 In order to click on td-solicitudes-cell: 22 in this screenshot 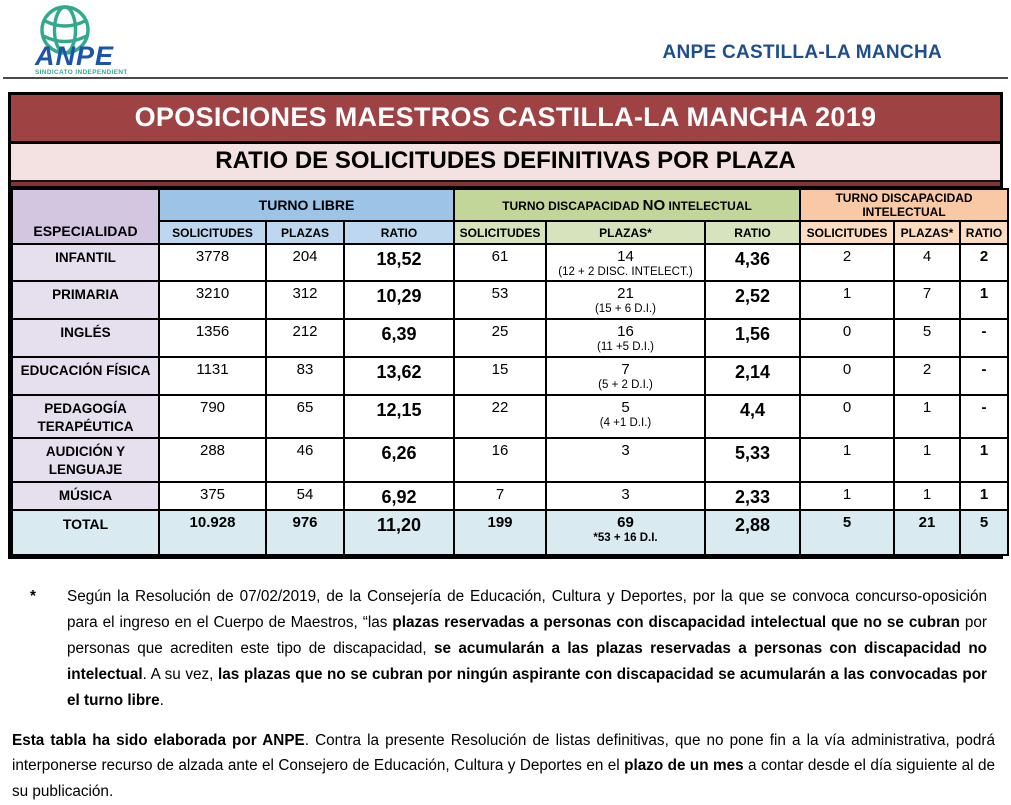, I will do `click(500, 416)`.